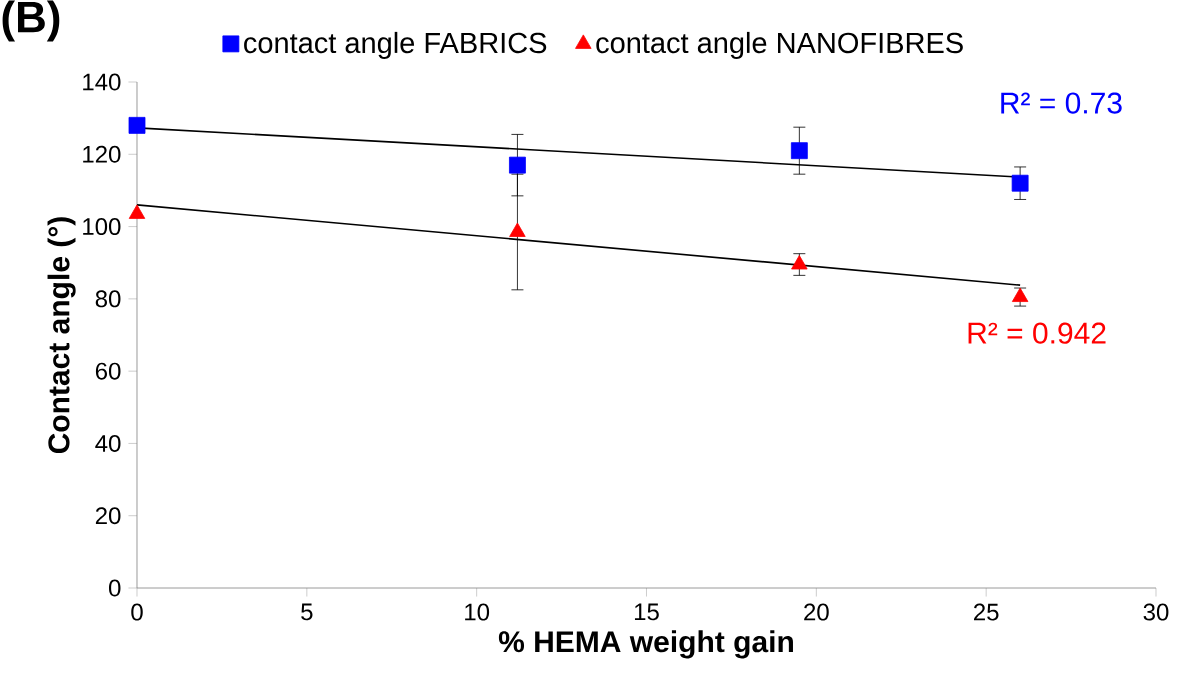 This screenshot has height=682, width=1195. I want to click on x-tick-label: 10, so click(477, 612).